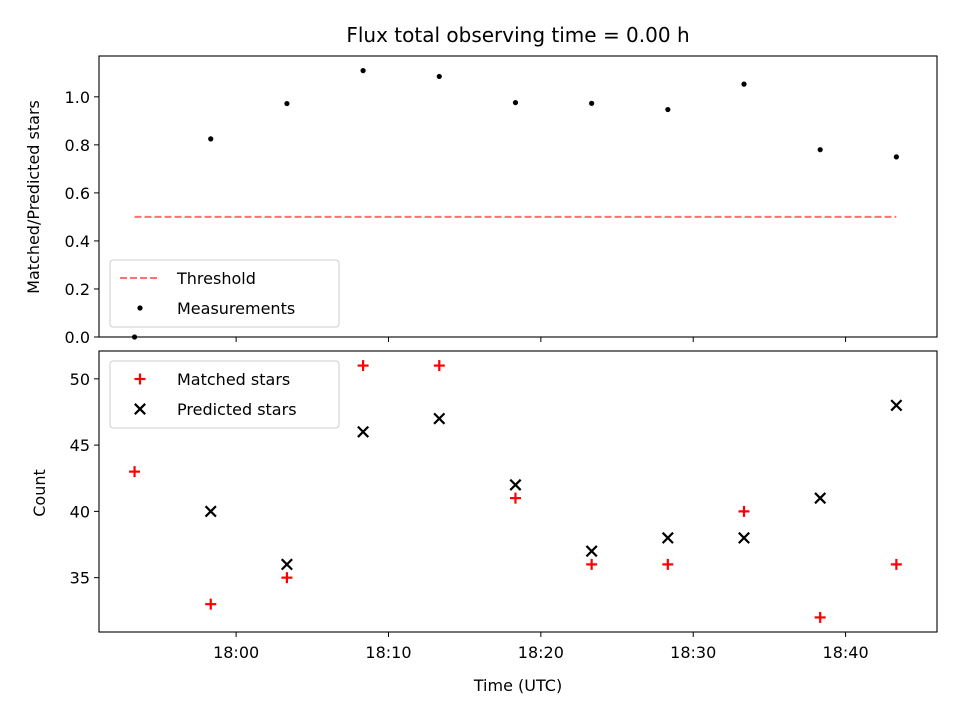 The width and height of the screenshot is (960, 724). I want to click on top-y-tick-label-1: 0.2, so click(77, 289).